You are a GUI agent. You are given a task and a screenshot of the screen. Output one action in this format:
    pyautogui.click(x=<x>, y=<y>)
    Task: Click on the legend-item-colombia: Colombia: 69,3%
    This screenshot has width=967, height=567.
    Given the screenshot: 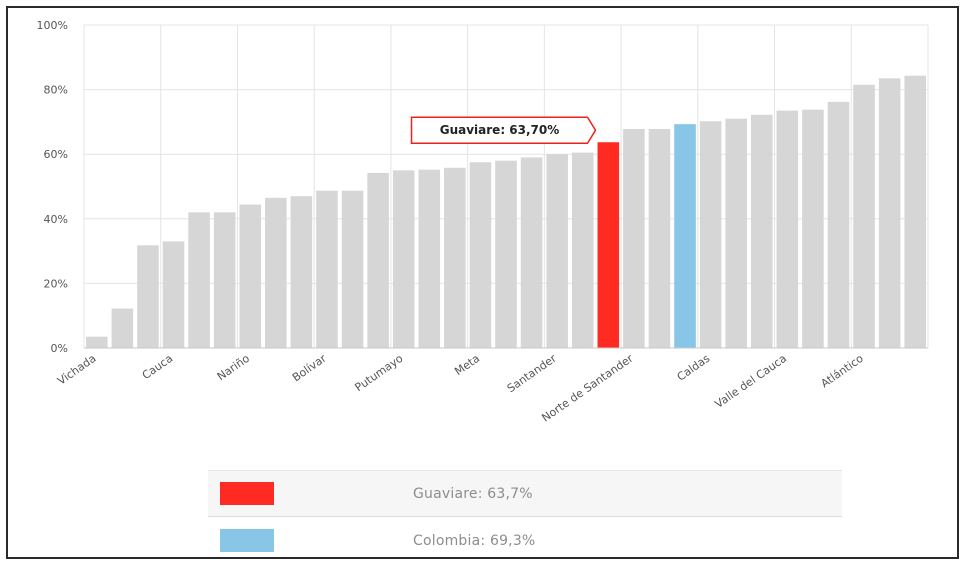 What is the action you would take?
    pyautogui.click(x=525, y=540)
    